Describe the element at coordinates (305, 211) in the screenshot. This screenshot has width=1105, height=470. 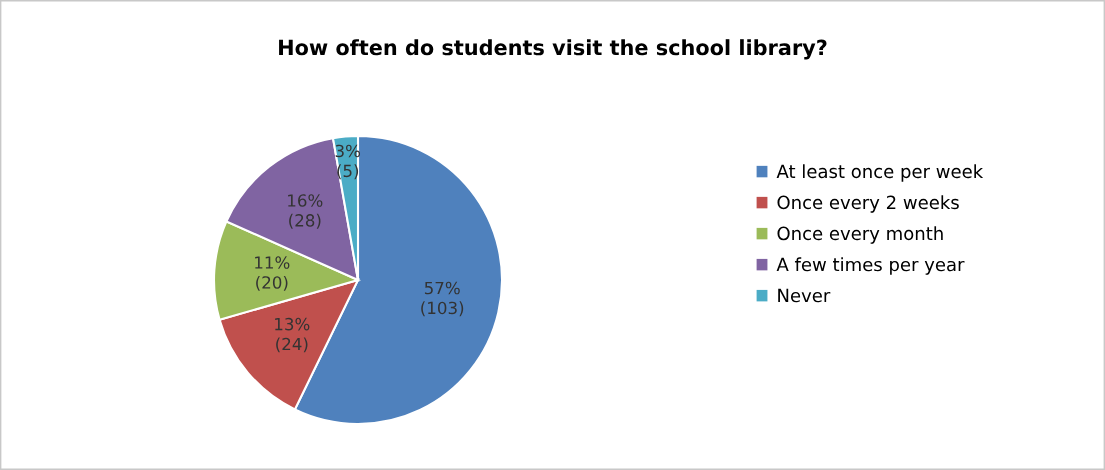
I see `data-label: 16% (28)` at that location.